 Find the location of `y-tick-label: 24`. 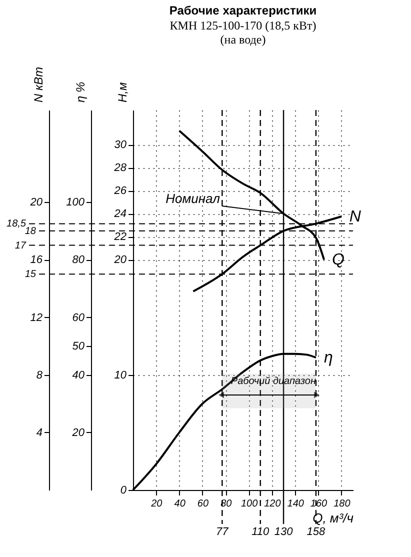

y-tick-label: 24 is located at coordinates (119, 214).